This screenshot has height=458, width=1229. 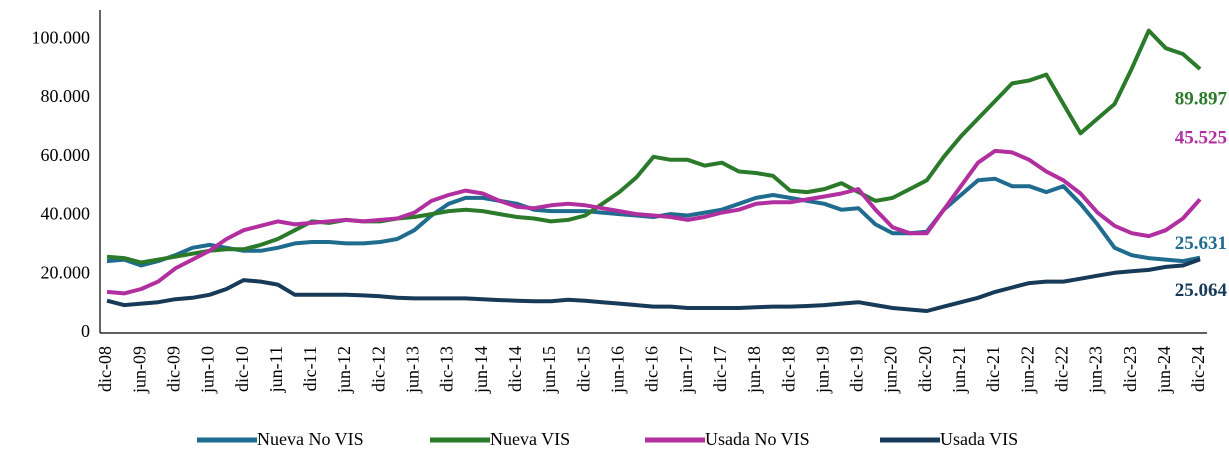 What do you see at coordinates (447, 369) in the screenshot?
I see `x-tick-label: dic-13` at bounding box center [447, 369].